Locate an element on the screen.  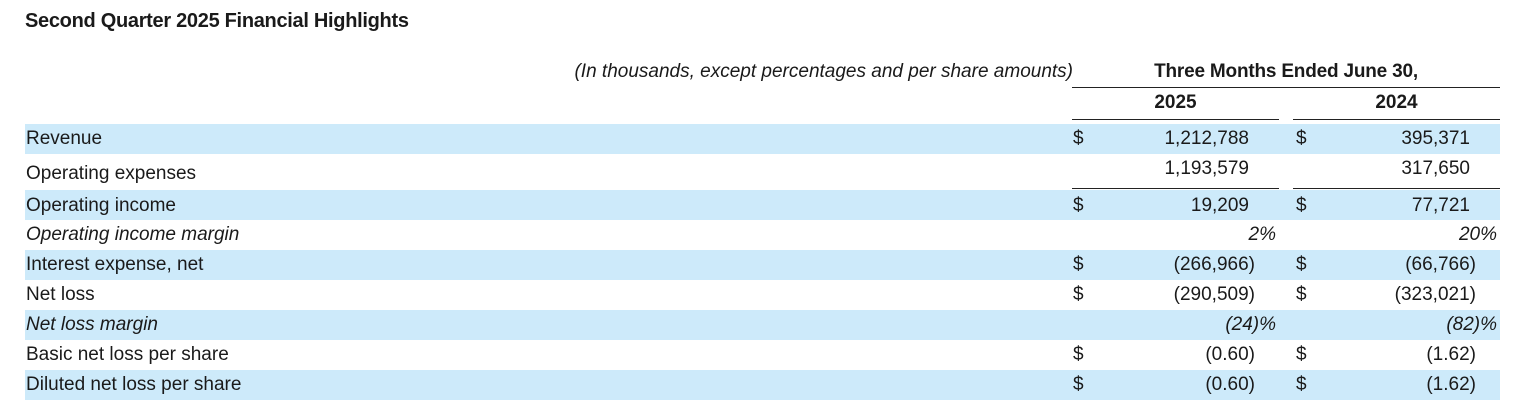
value-2024: 317,650 is located at coordinates (1435, 168).